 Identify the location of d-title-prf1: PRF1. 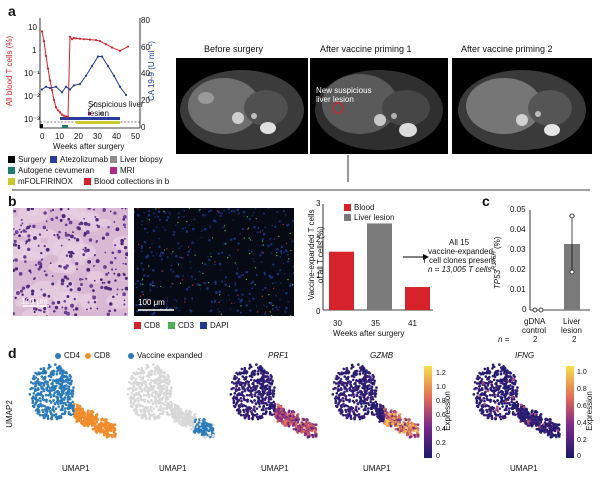
(278, 355).